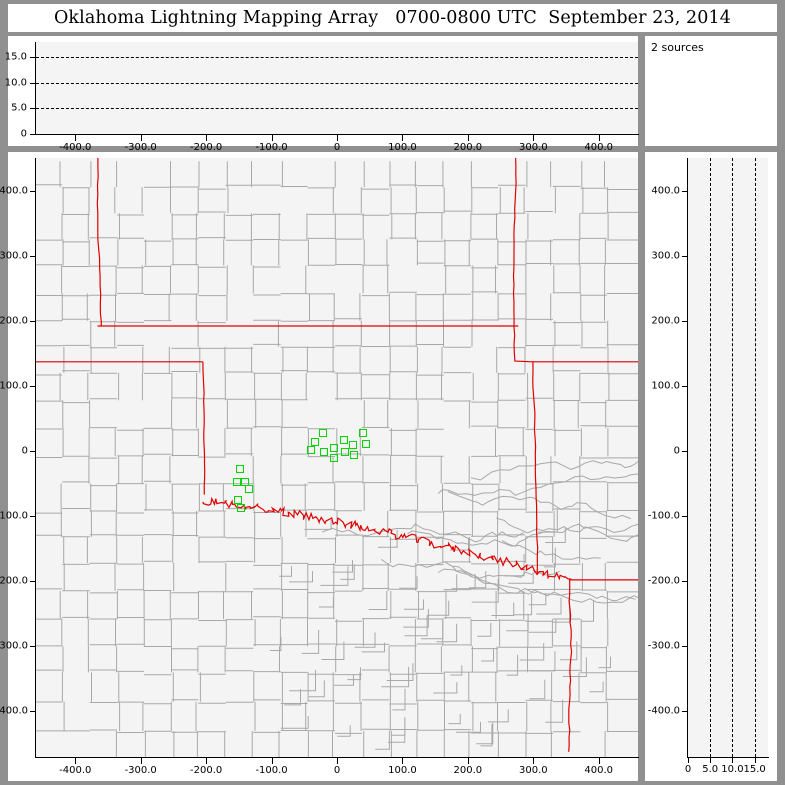  I want to click on x-tick-label-0: 0, so click(337, 147).